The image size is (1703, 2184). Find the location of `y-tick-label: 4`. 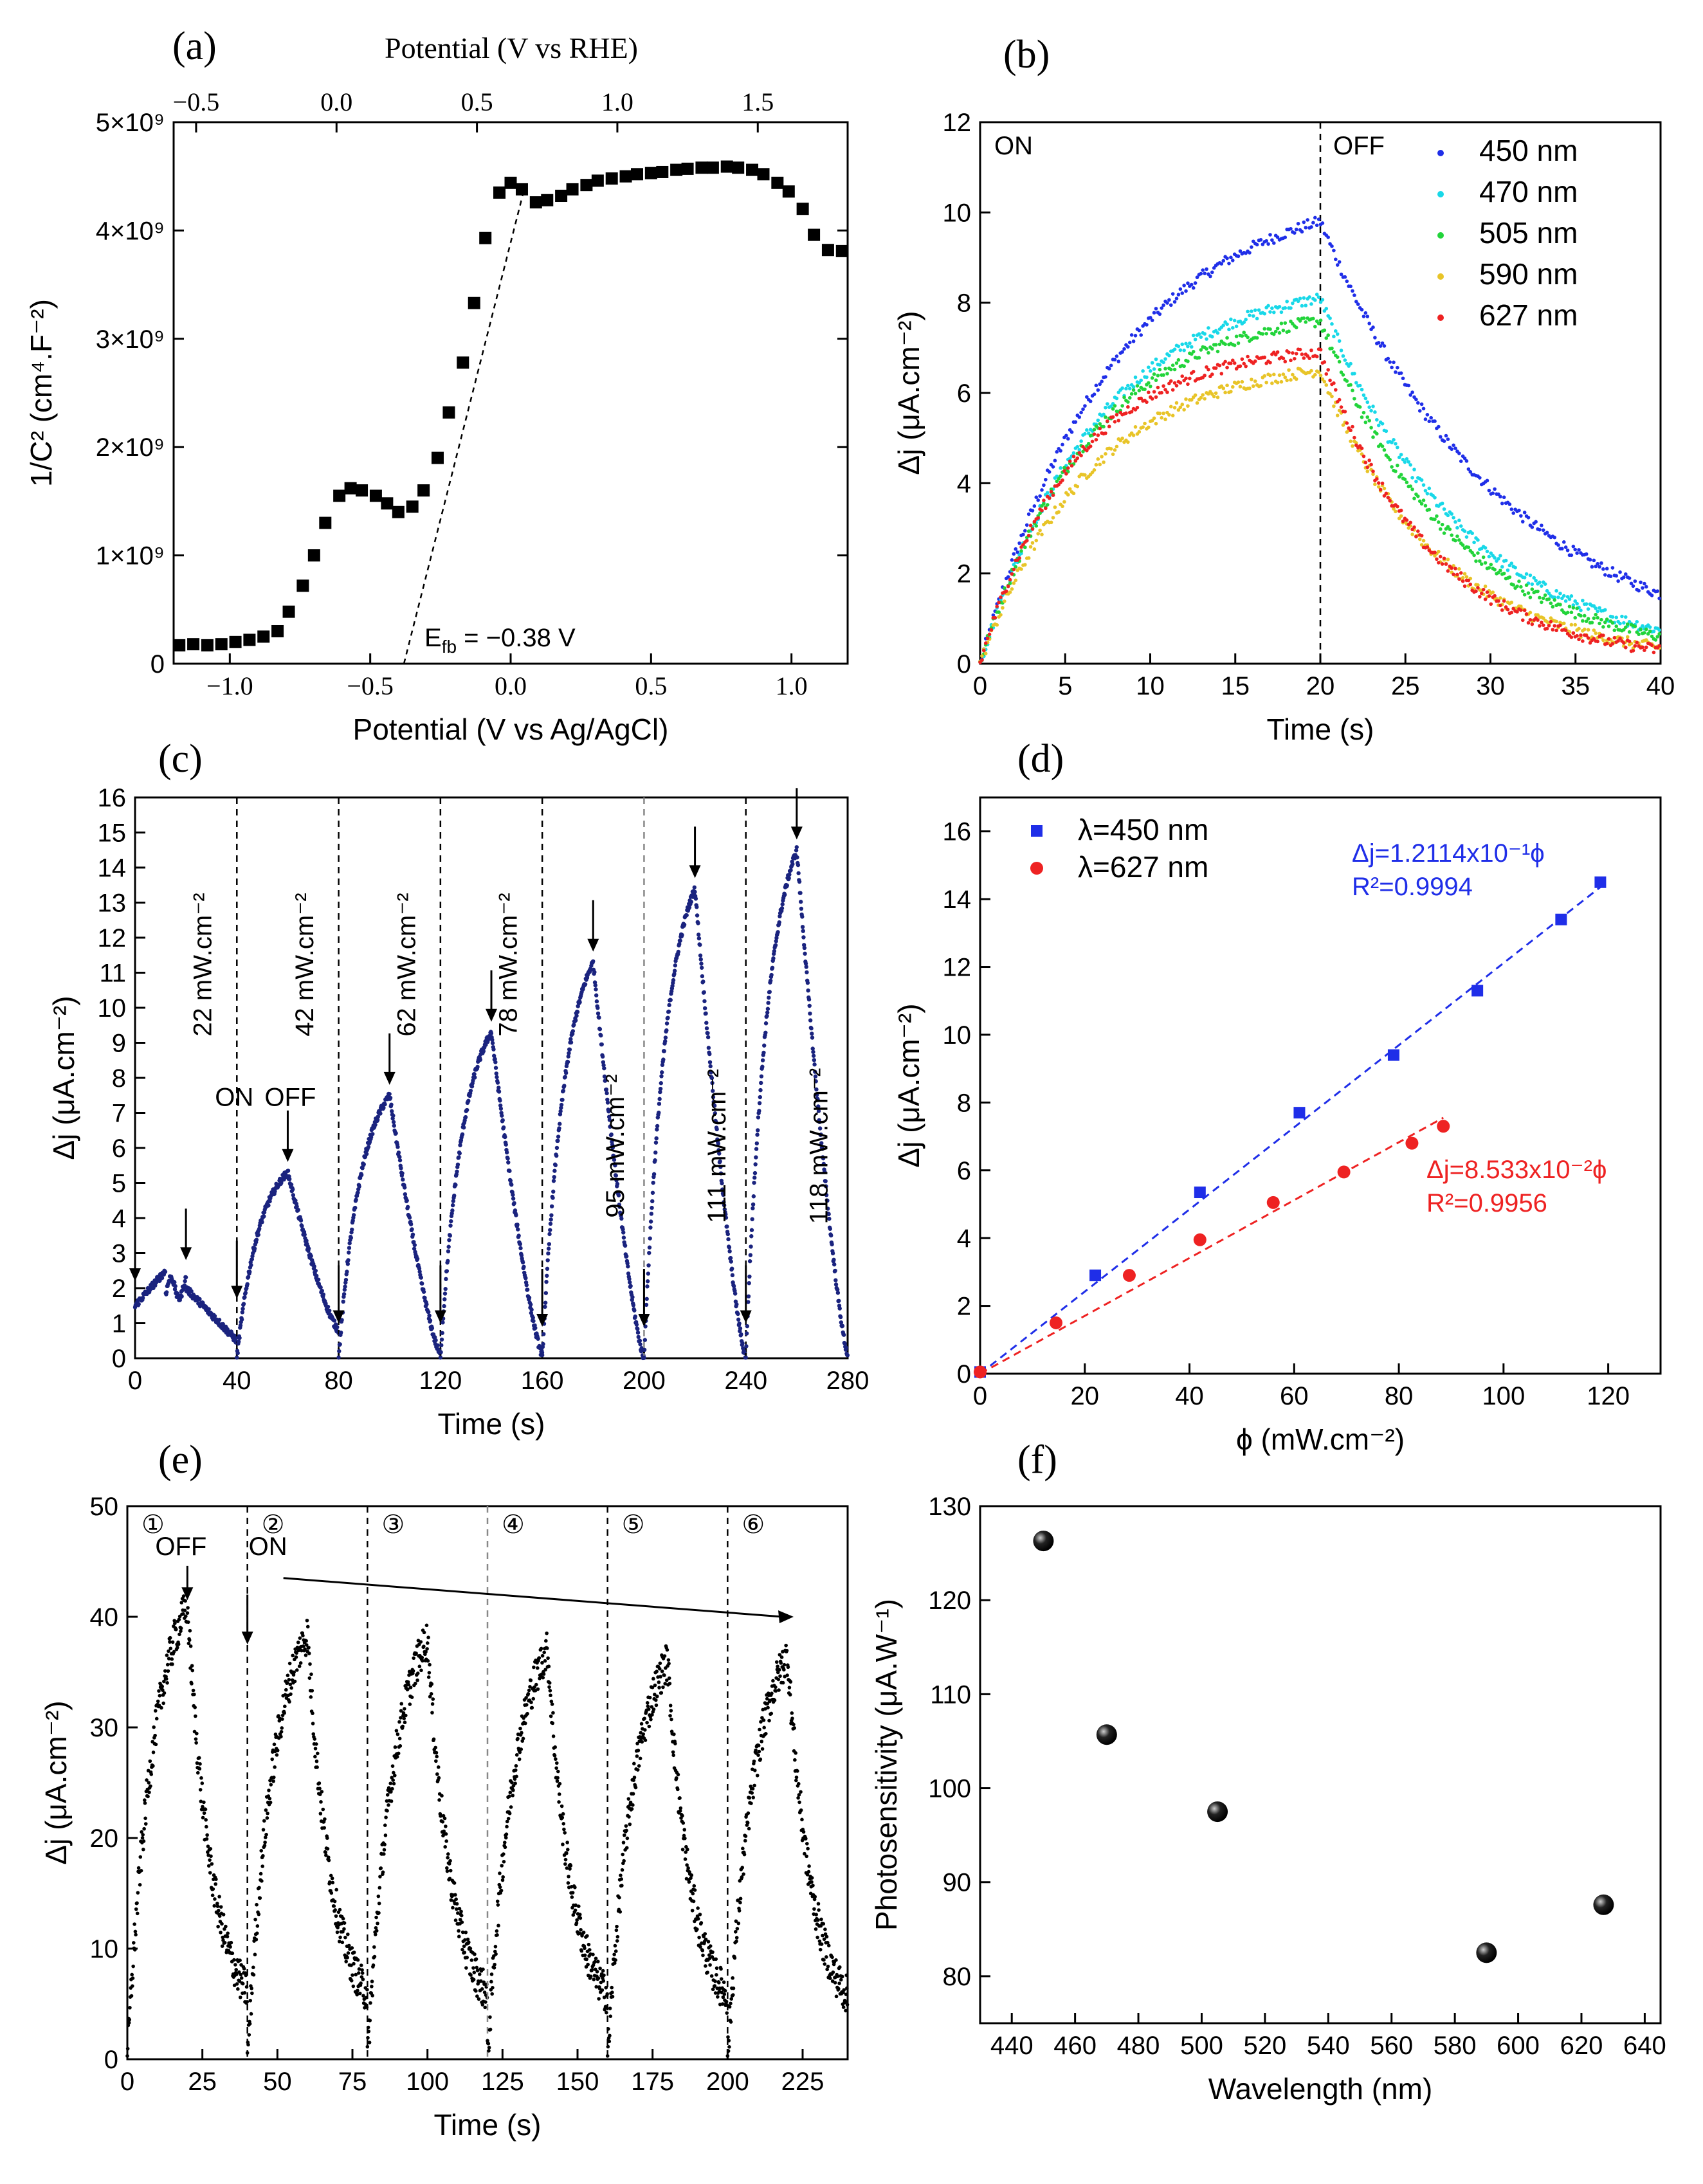

y-tick-label: 4 is located at coordinates (119, 1219).